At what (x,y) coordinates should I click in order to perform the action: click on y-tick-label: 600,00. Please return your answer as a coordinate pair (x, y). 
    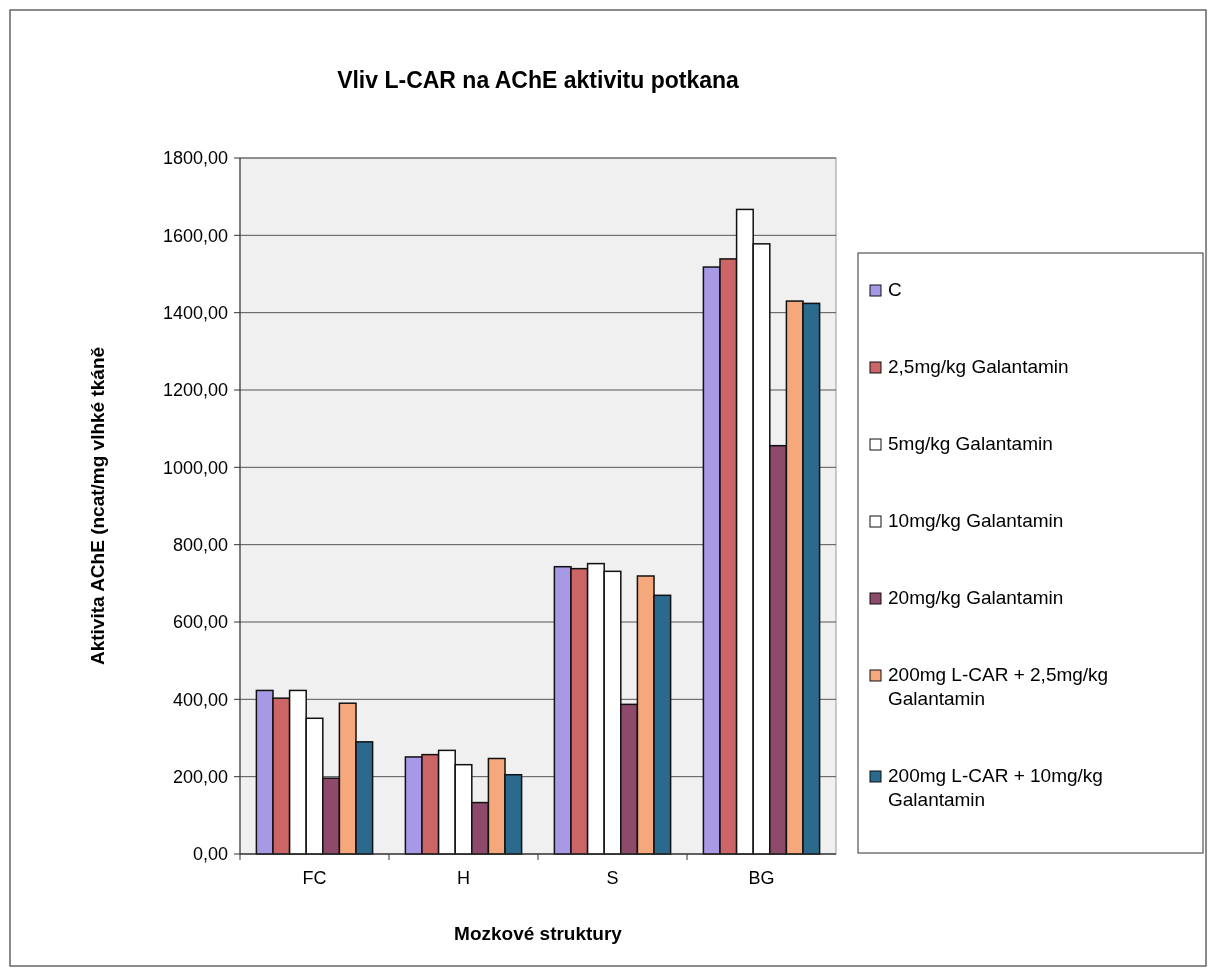
    Looking at the image, I should click on (200, 622).